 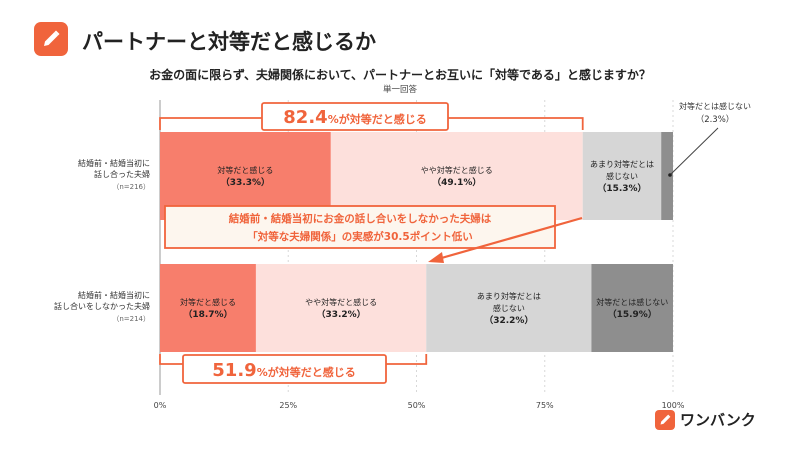 What do you see at coordinates (102, 306) in the screenshot?
I see `category-label: 話し合いをしなかった夫婦` at bounding box center [102, 306].